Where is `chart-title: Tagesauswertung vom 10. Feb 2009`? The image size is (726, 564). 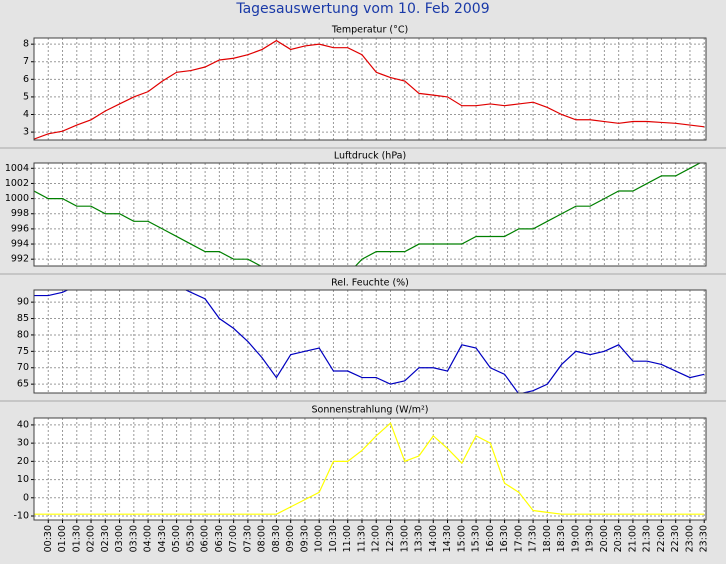 chart-title: Tagesauswertung vom 10. Feb 2009 is located at coordinates (362, 9).